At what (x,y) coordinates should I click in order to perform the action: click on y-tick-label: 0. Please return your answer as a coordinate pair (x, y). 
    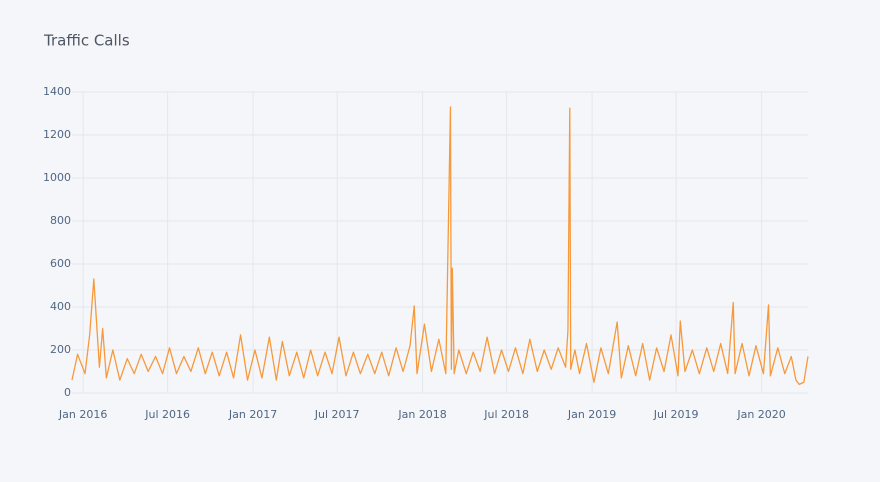
    Looking at the image, I should click on (67, 392).